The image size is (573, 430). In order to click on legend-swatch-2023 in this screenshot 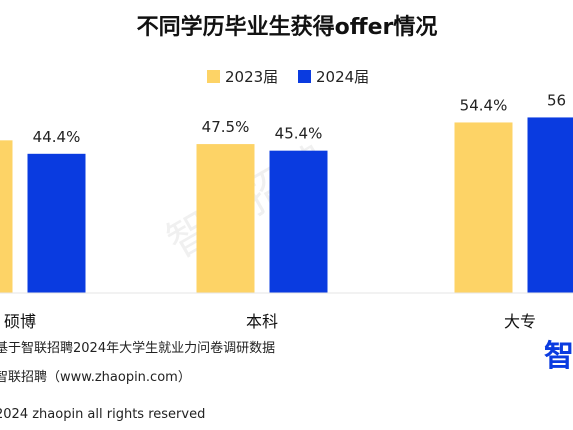, I will do `click(213, 76)`.